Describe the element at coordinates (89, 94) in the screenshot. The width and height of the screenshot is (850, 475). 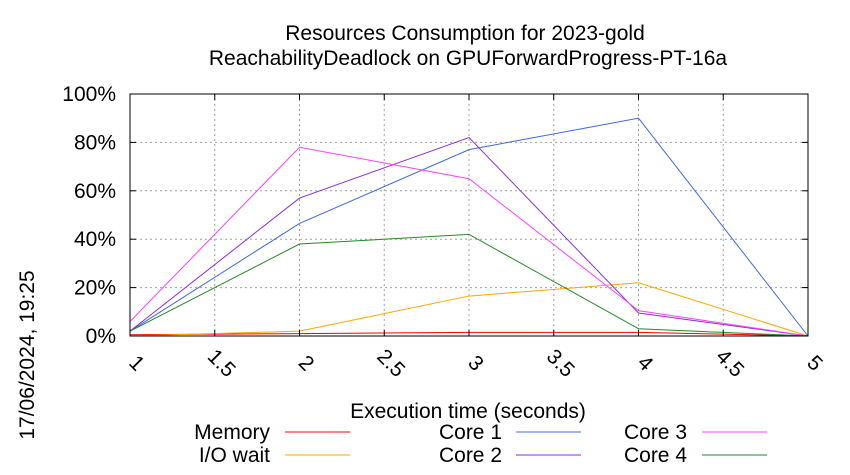
I see `y-tick-label: 100%` at that location.